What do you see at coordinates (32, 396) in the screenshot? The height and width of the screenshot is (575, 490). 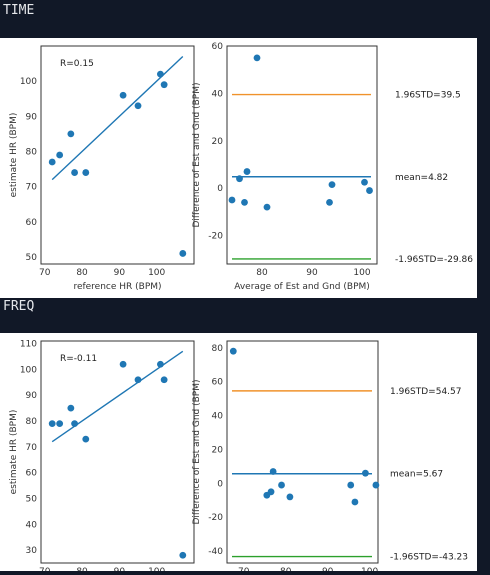 I see `freq-scatter-ytick-label: 90` at bounding box center [32, 396].